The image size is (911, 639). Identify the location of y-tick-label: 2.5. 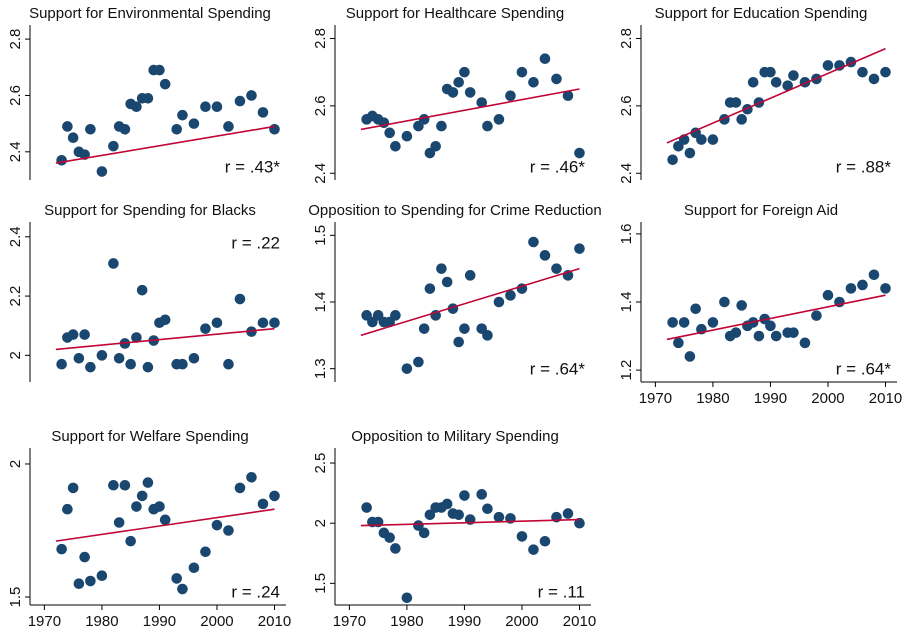
(320, 463).